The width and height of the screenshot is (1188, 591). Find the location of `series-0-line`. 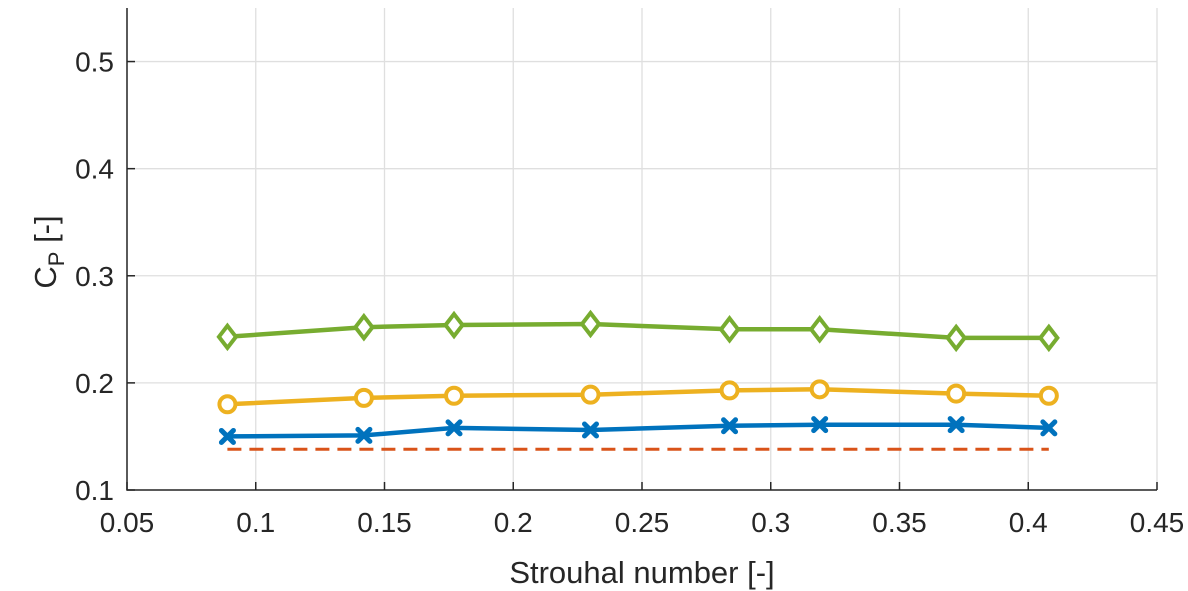

series-0-line is located at coordinates (638, 331).